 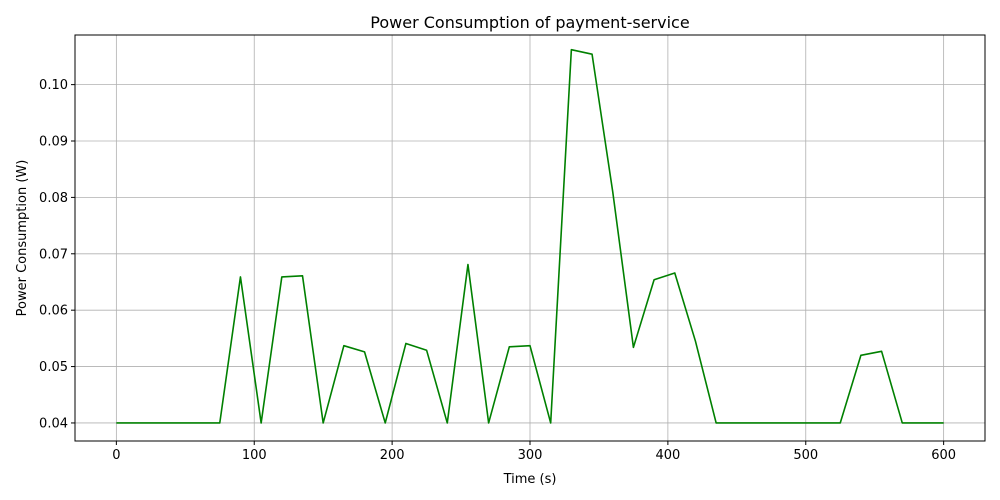 I want to click on x-tick-label: 600, so click(x=943, y=455).